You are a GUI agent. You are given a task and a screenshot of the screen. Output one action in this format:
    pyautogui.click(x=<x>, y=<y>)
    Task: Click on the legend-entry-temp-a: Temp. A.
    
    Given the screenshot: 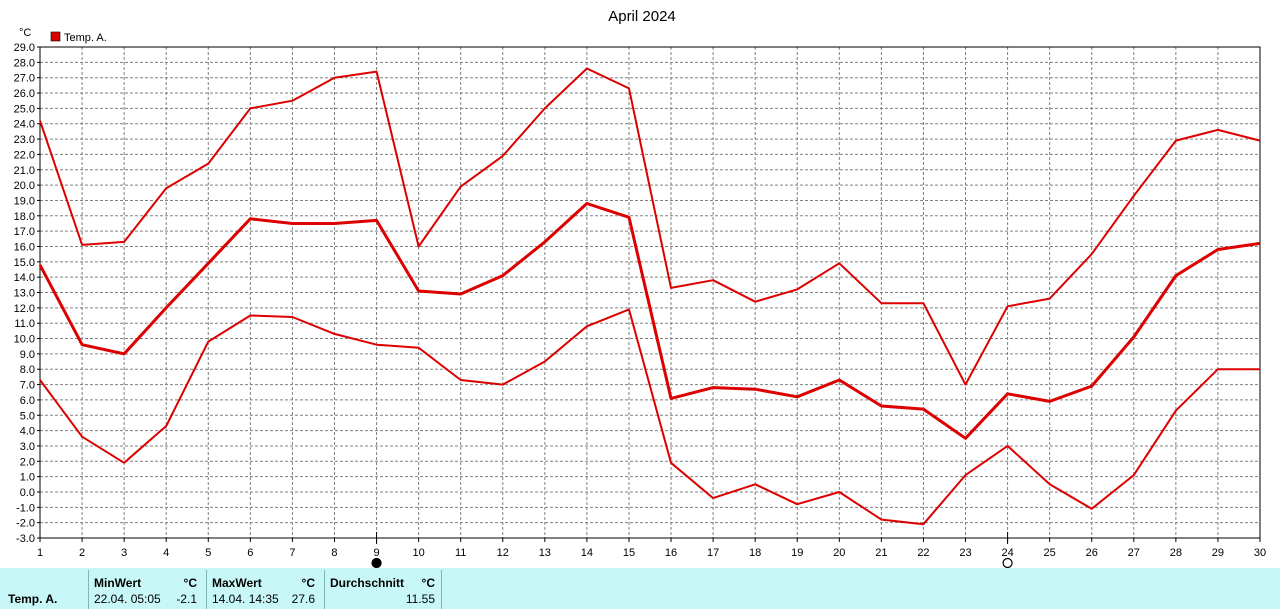 What is the action you would take?
    pyautogui.click(x=85, y=38)
    